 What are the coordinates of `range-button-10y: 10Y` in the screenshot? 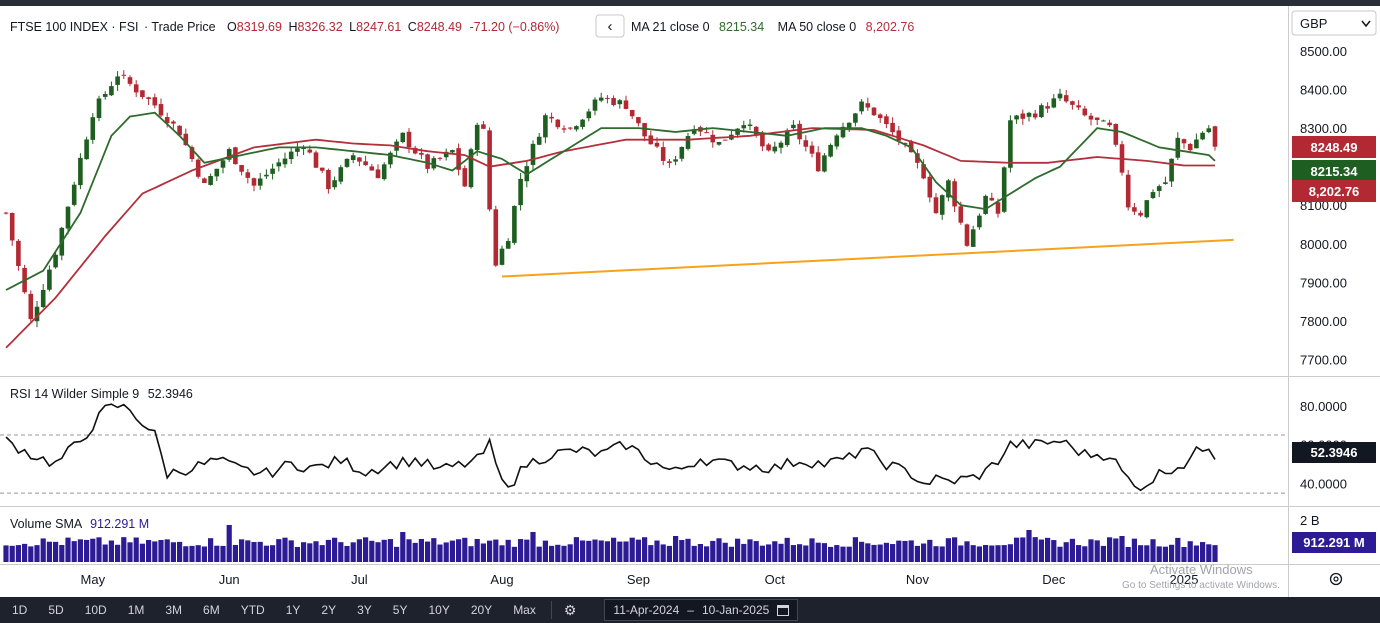 It's located at (439, 610).